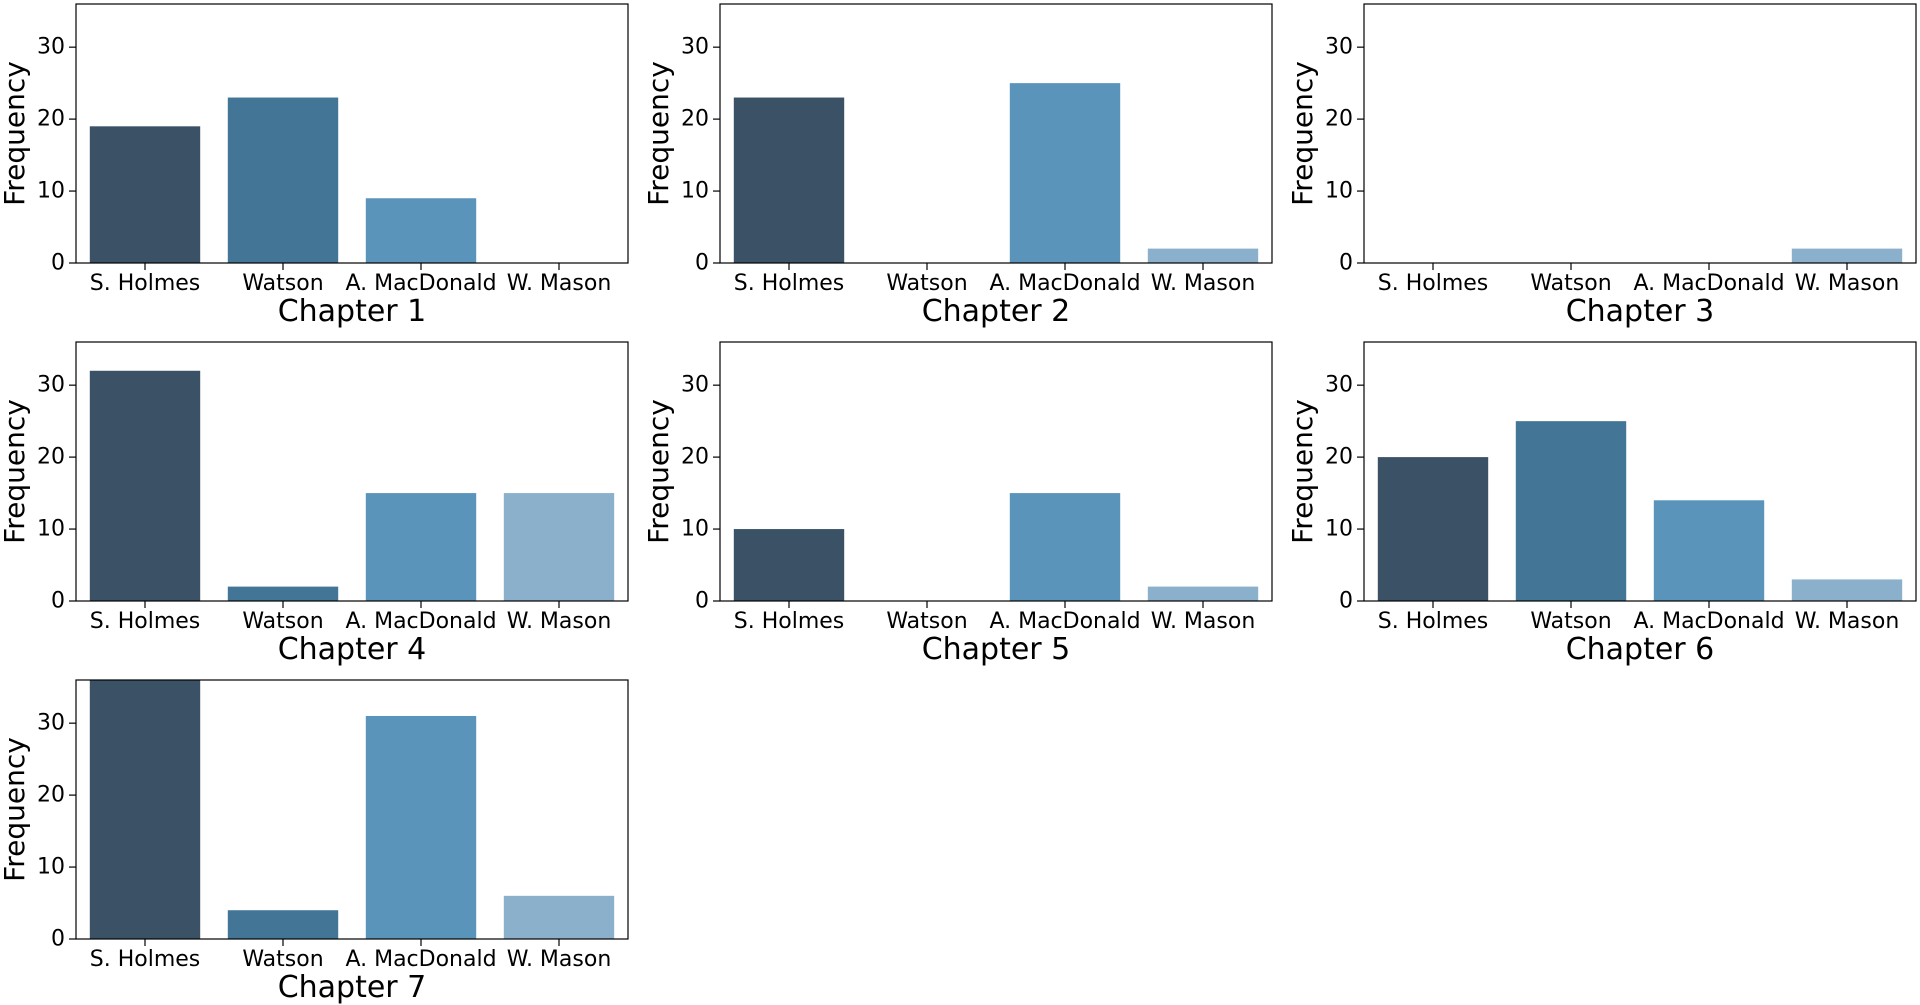  What do you see at coordinates (145, 485) in the screenshot?
I see `bar-chapter-4-s-holmes` at bounding box center [145, 485].